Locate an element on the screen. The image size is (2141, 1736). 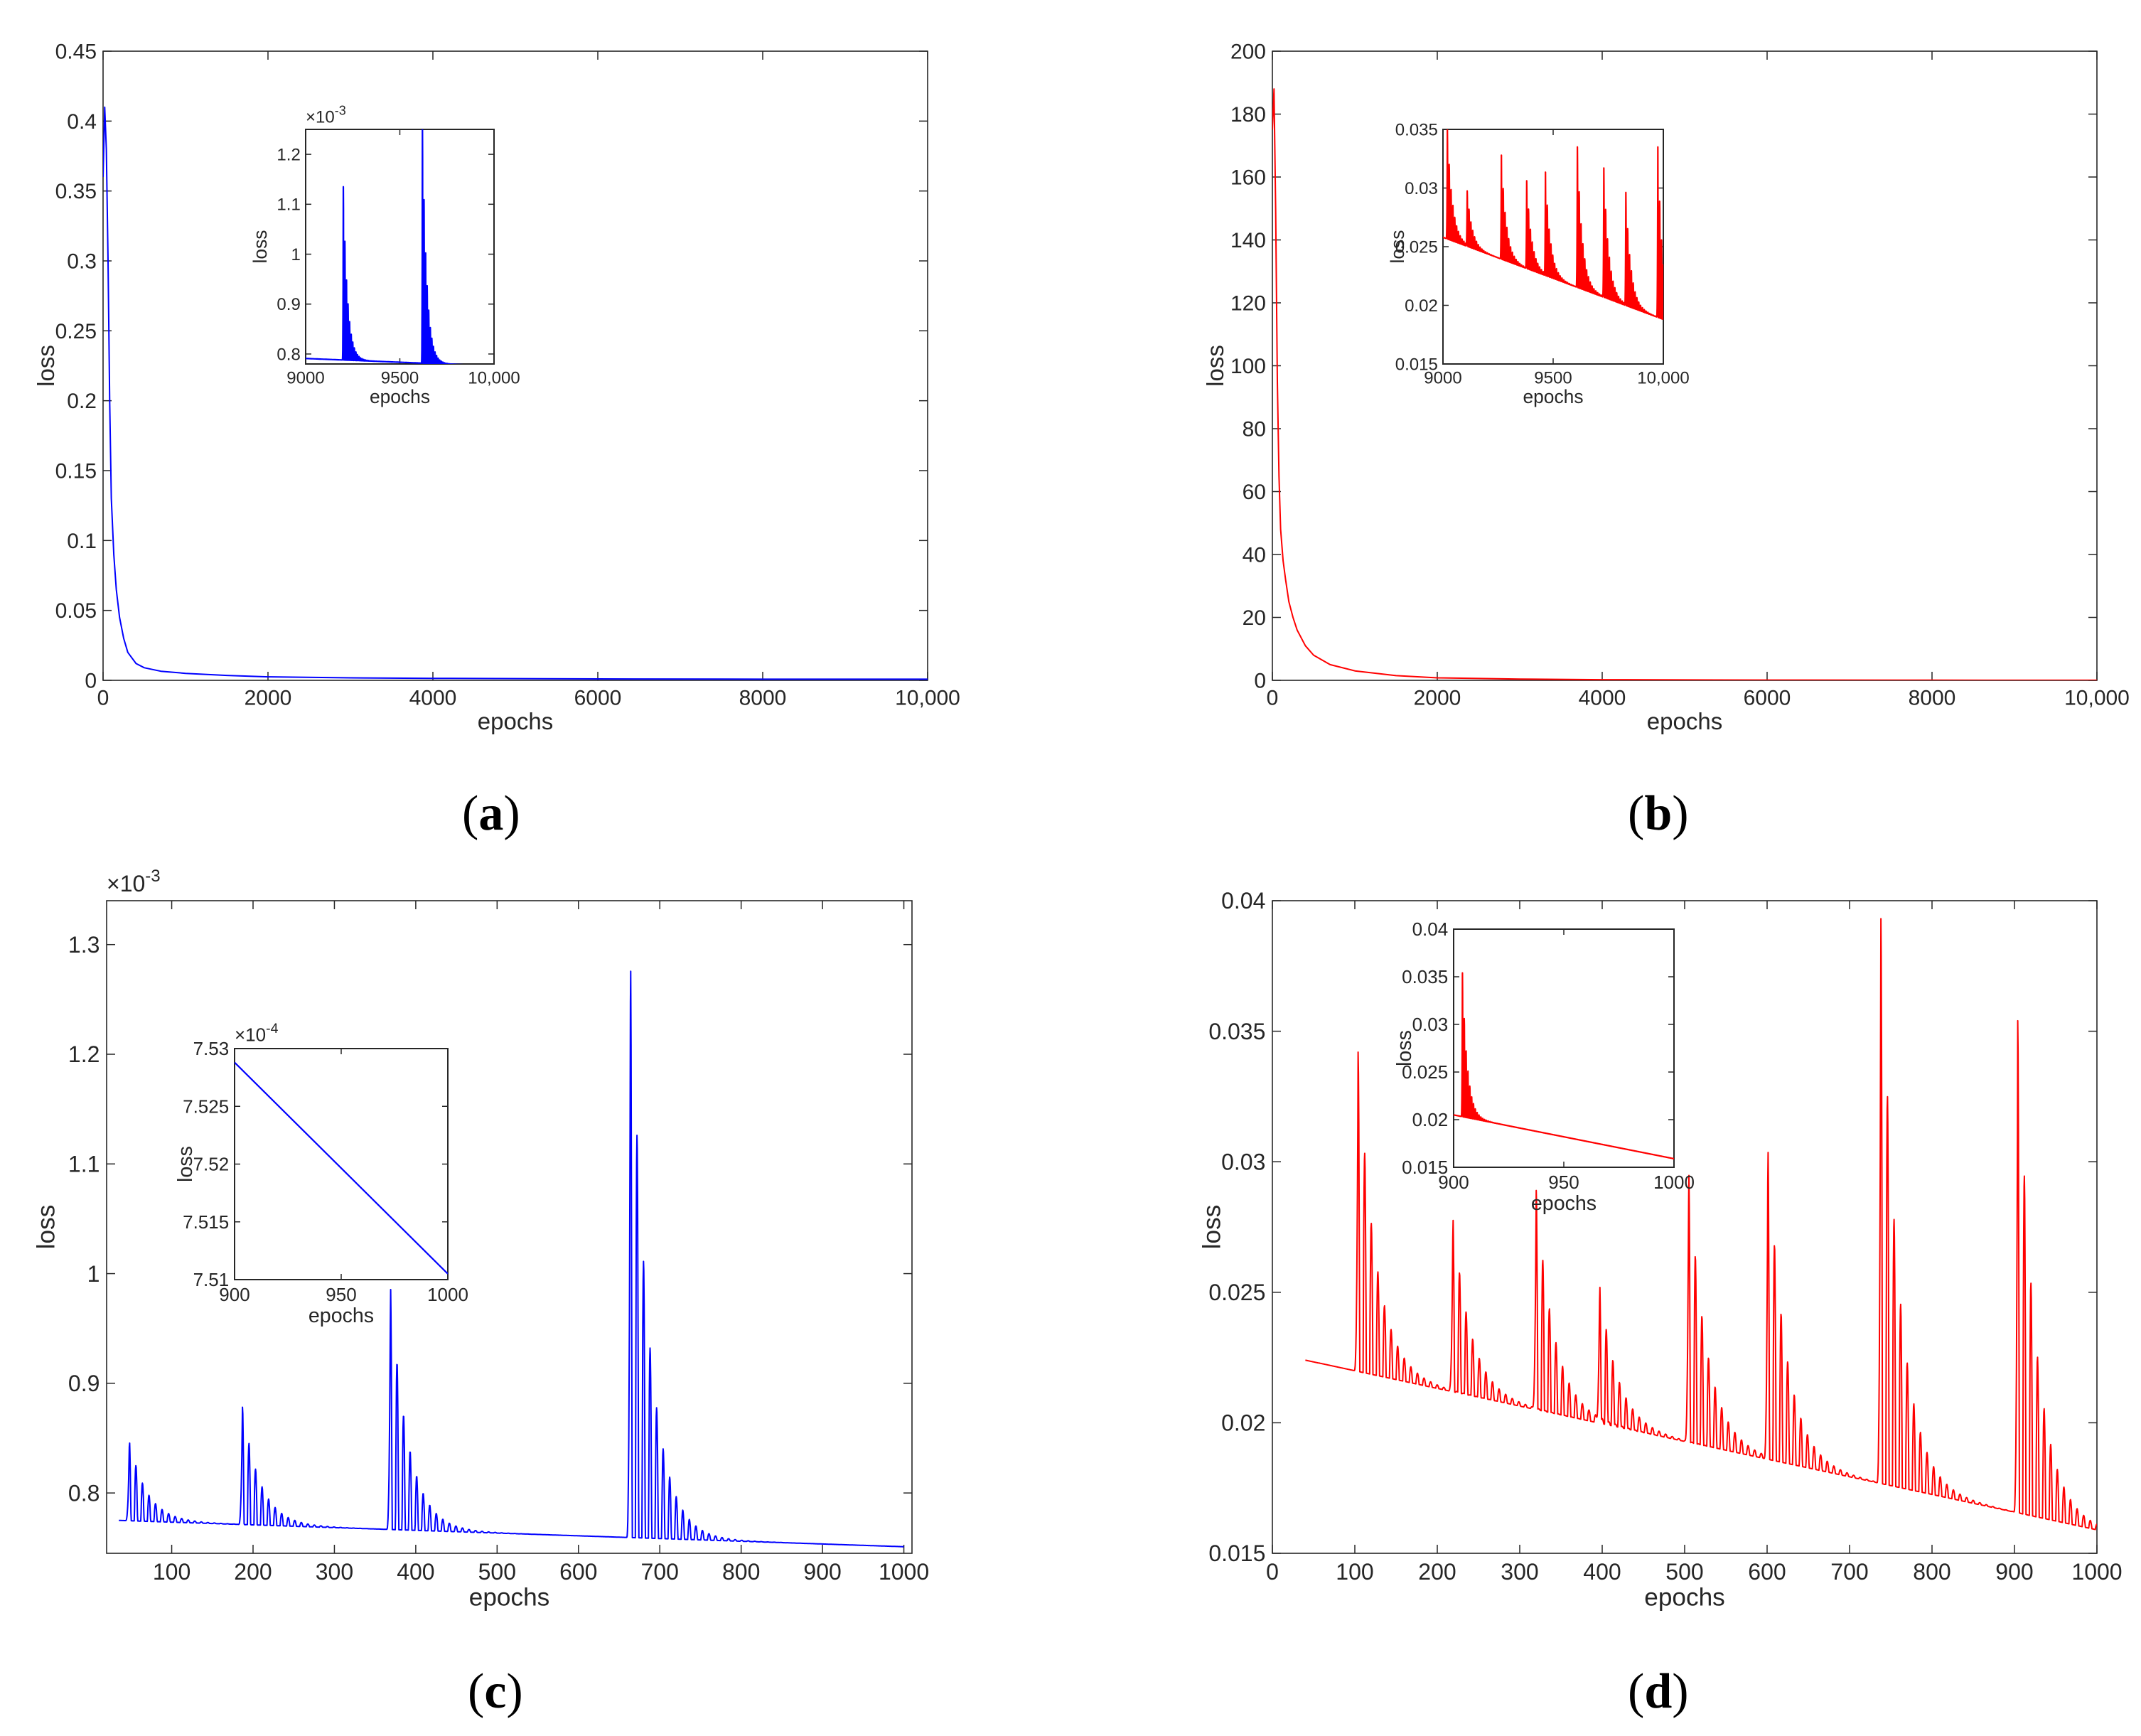
main-d-ytick-label: 0.03 is located at coordinates (1243, 1161).